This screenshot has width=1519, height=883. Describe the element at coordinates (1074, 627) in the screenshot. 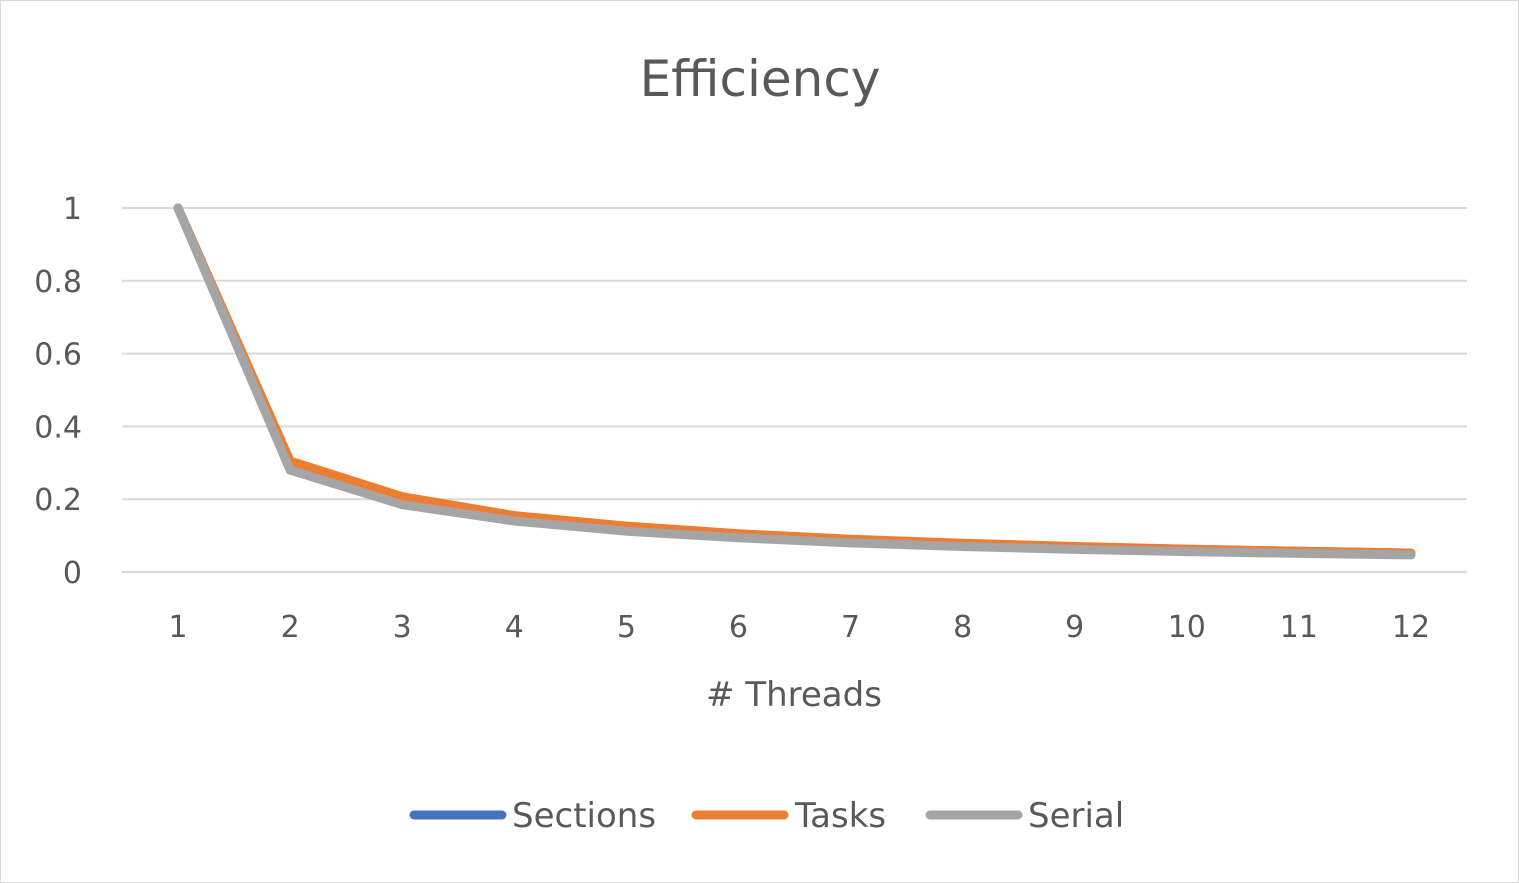

I see `x-tick-label: 9` at that location.